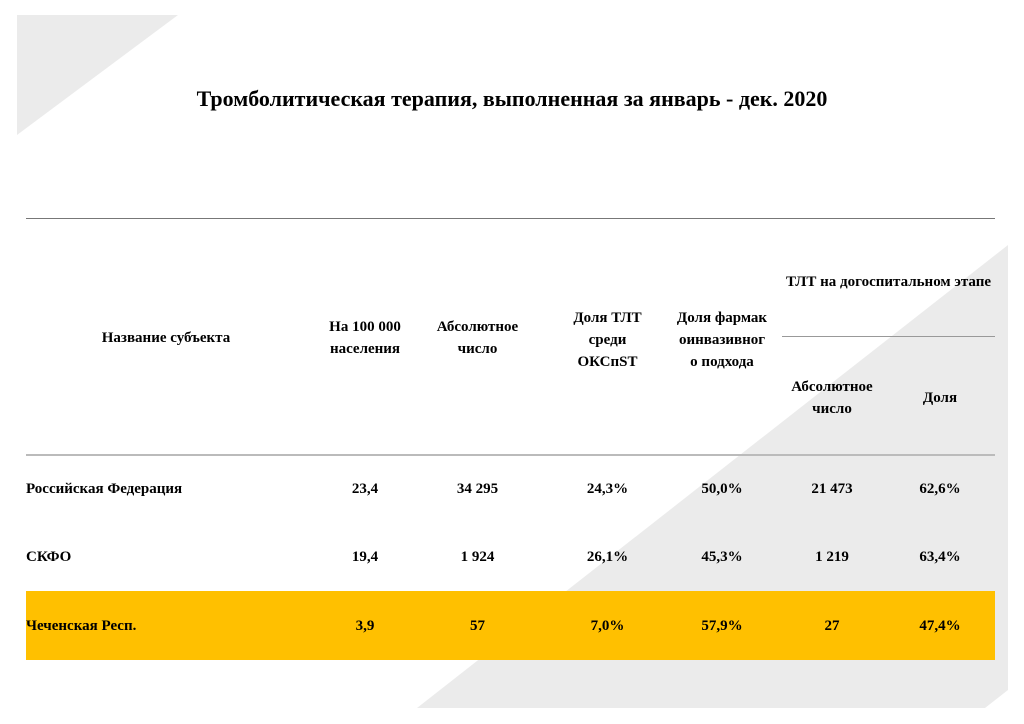  What do you see at coordinates (940, 626) in the screenshot?
I see `cell-prehospital-share: 47,4%` at bounding box center [940, 626].